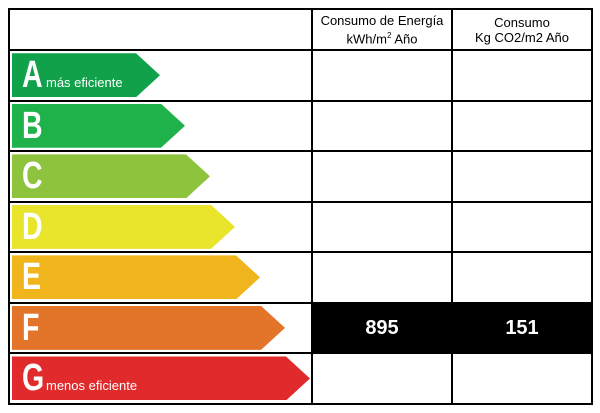  What do you see at coordinates (522, 37) in the screenshot?
I see `co2-unit: Kg CO2/m2 Año` at bounding box center [522, 37].